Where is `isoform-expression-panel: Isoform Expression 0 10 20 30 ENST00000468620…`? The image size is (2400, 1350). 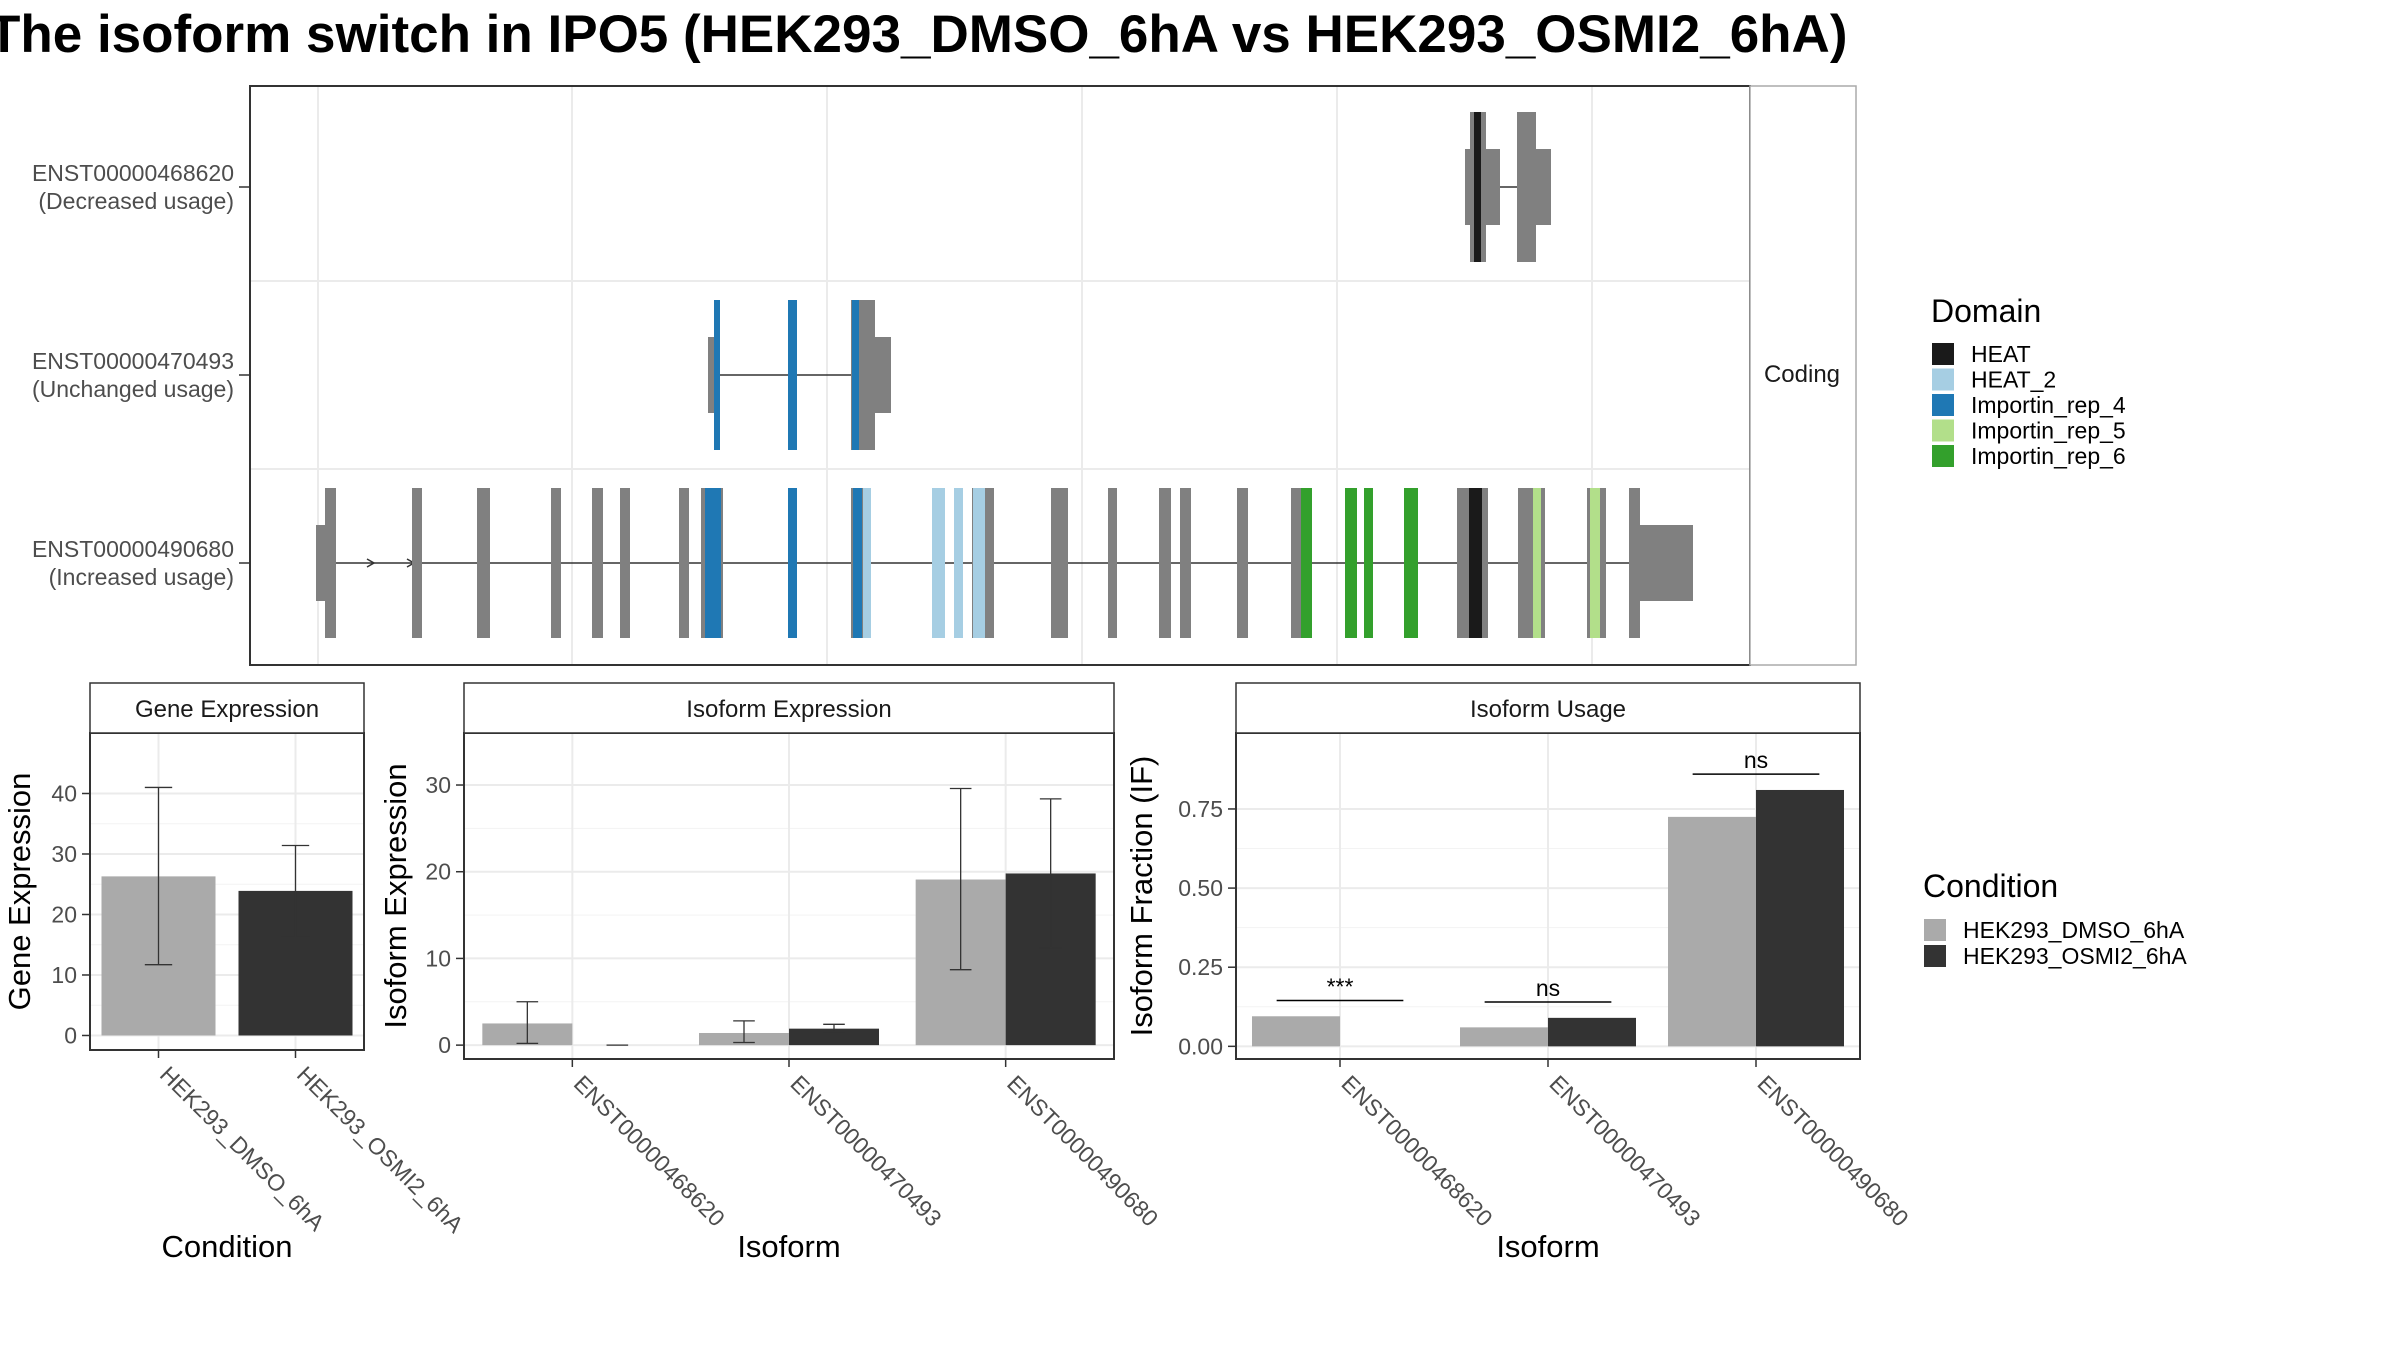
isoform-expression-panel: Isoform Expression 0 10 20 30 ENST00000468620… is located at coordinates (770, 973).